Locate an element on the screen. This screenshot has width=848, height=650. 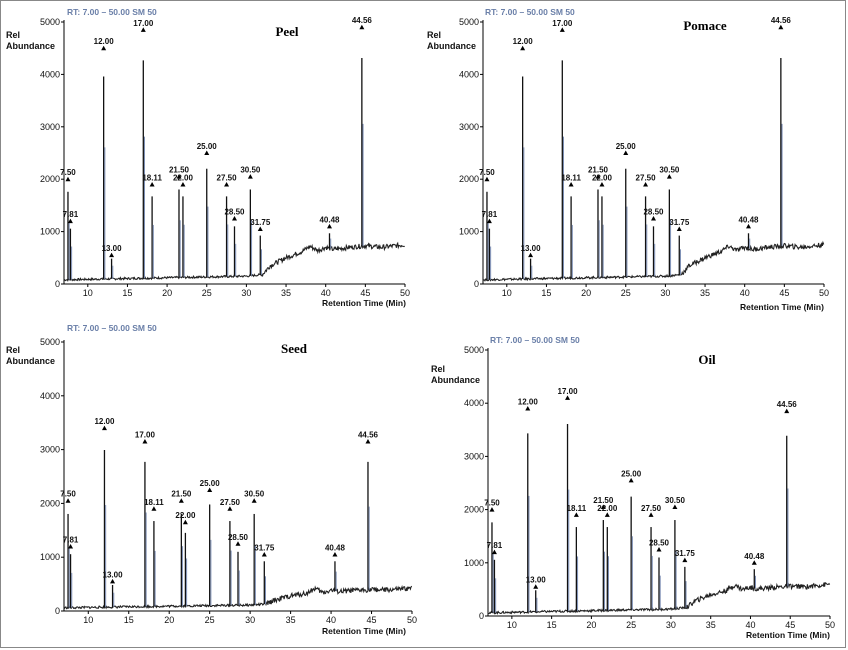
peak-label: 21.50 is located at coordinates (179, 170).